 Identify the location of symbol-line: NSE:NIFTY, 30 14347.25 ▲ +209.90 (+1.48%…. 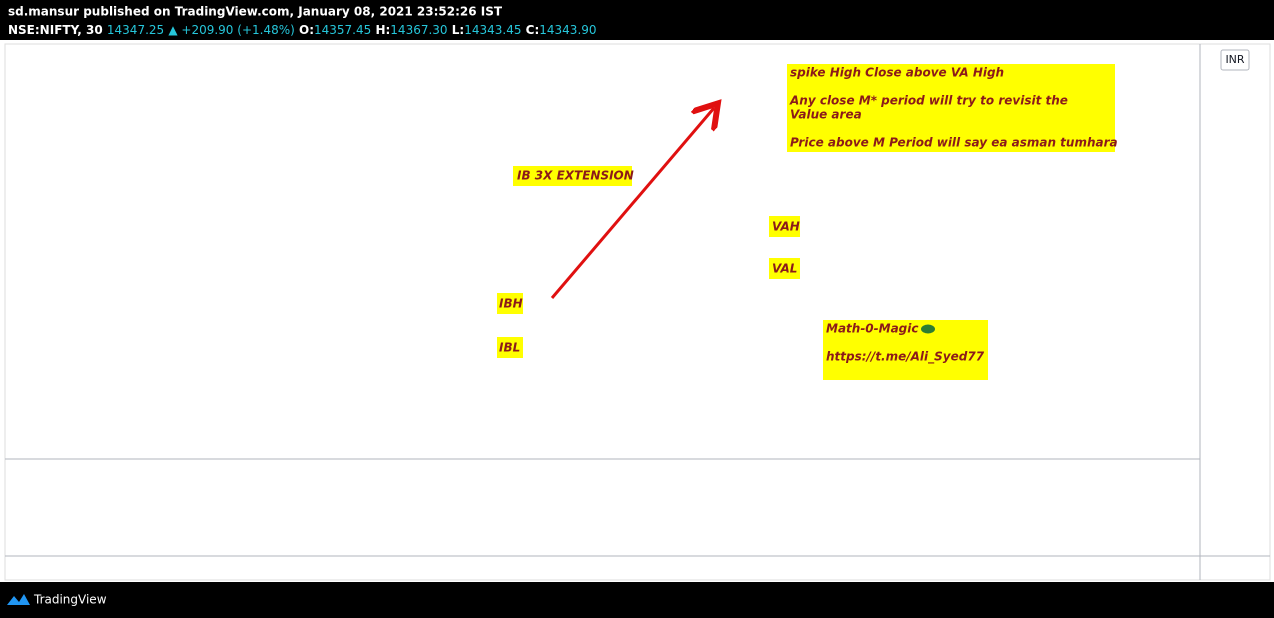
(302, 30).